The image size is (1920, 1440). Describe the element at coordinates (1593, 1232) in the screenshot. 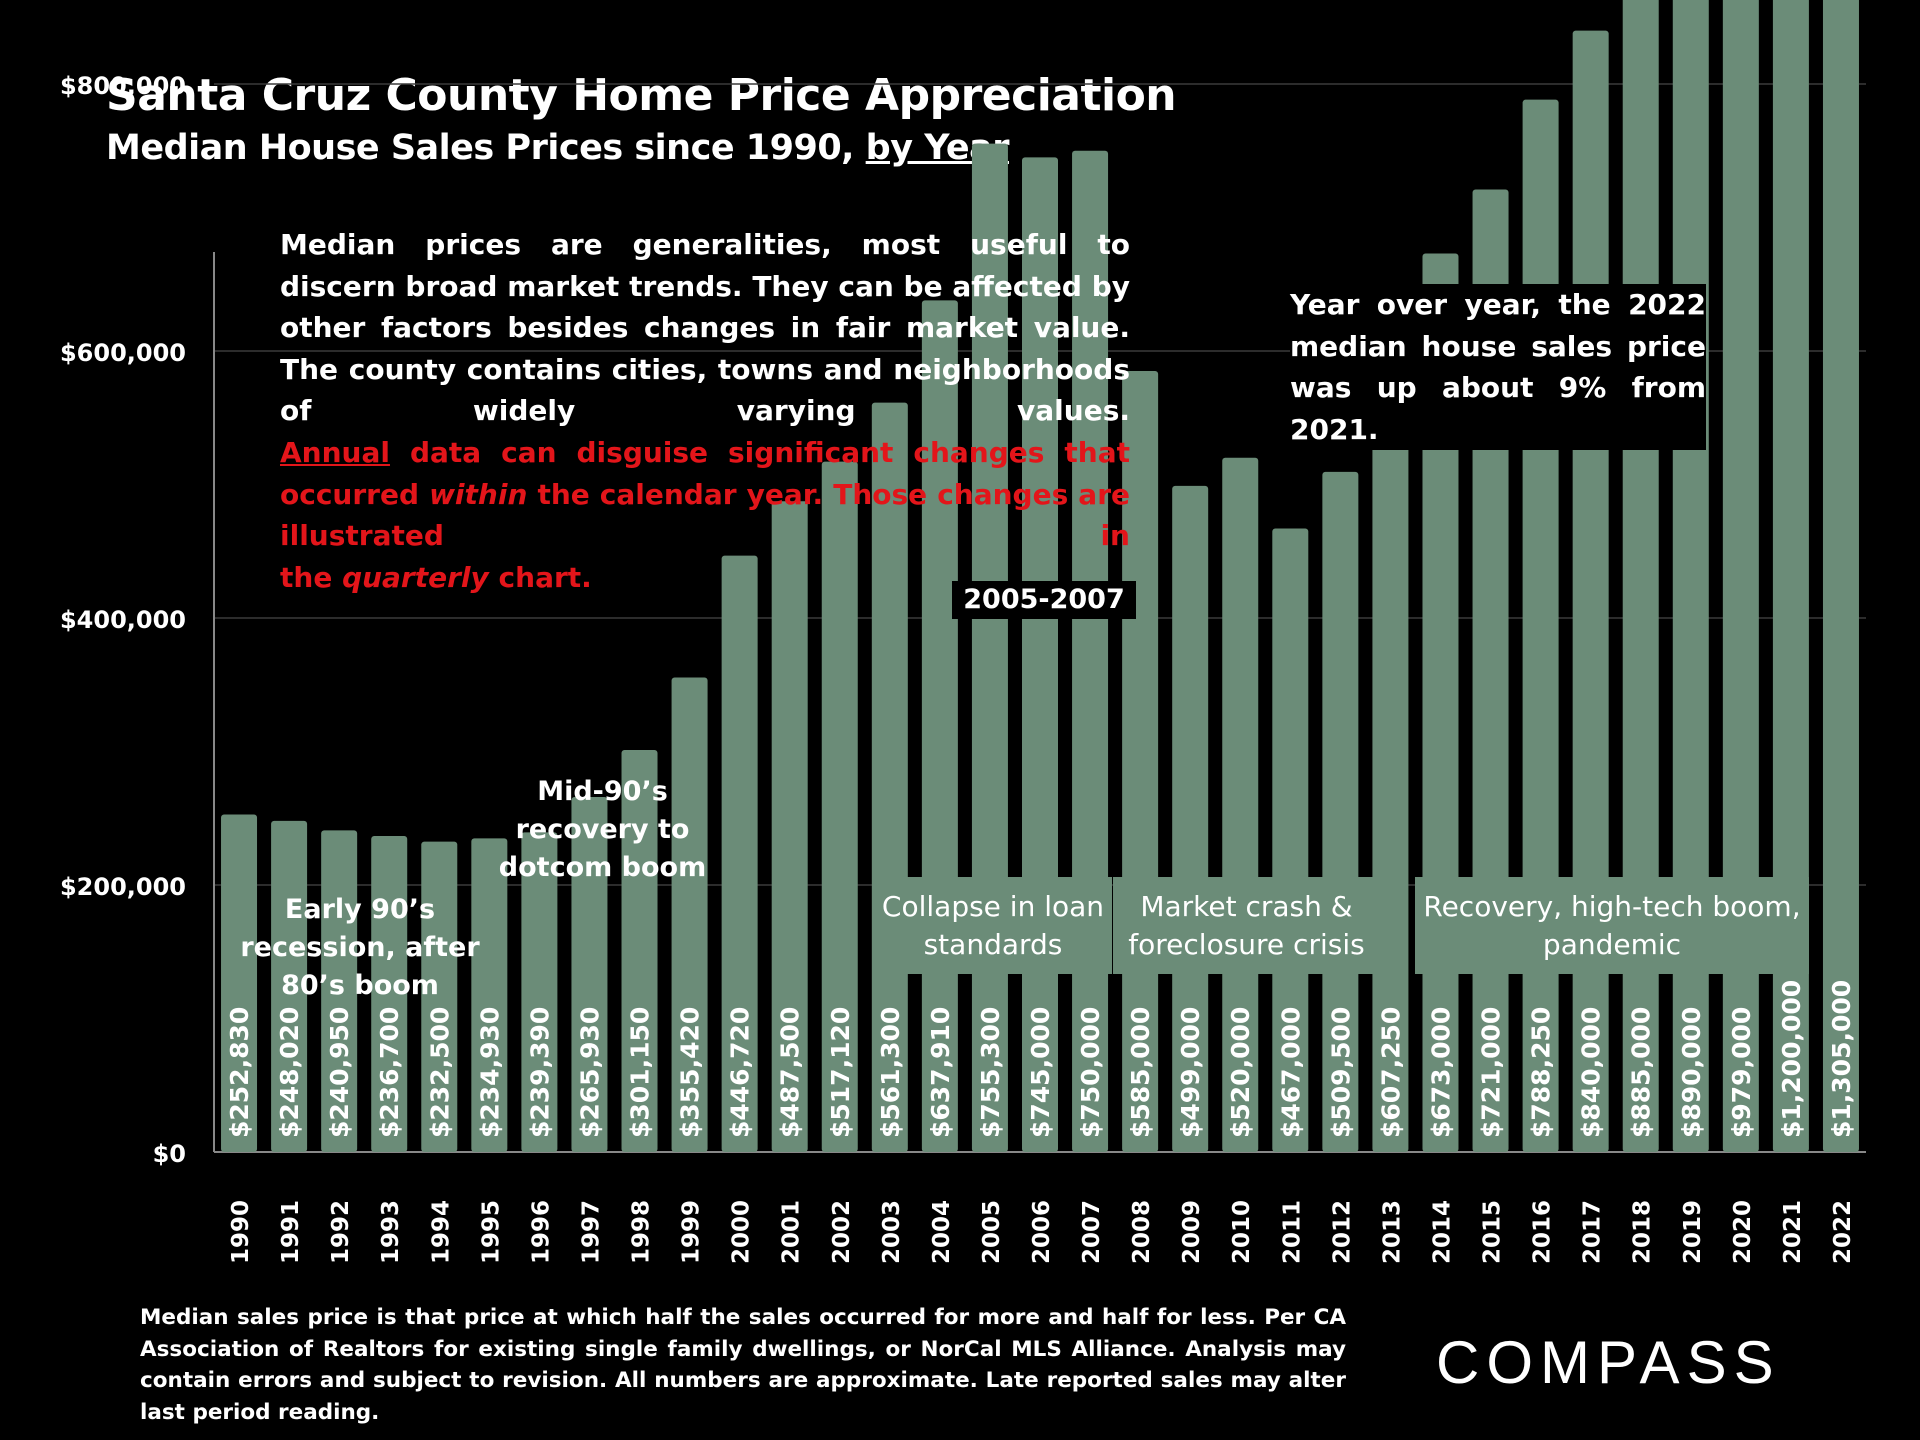

I see `x-tick-label: 2017` at that location.